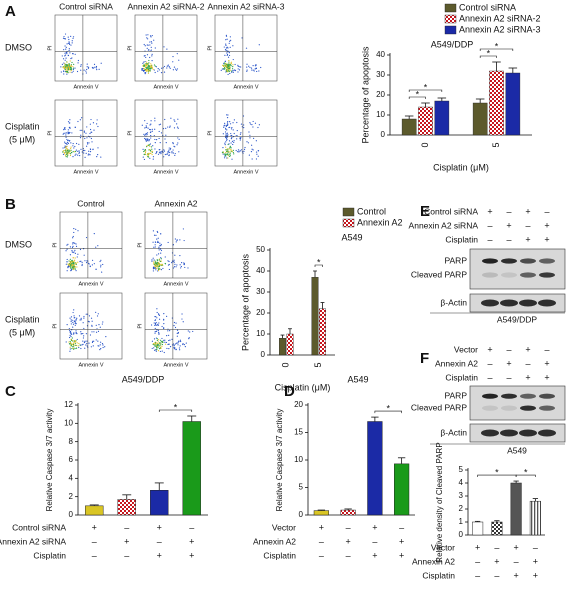 The width and height of the screenshot is (567, 602). What do you see at coordinates (274, 541) in the screenshot?
I see `condition-label: Annexin A2` at bounding box center [274, 541].